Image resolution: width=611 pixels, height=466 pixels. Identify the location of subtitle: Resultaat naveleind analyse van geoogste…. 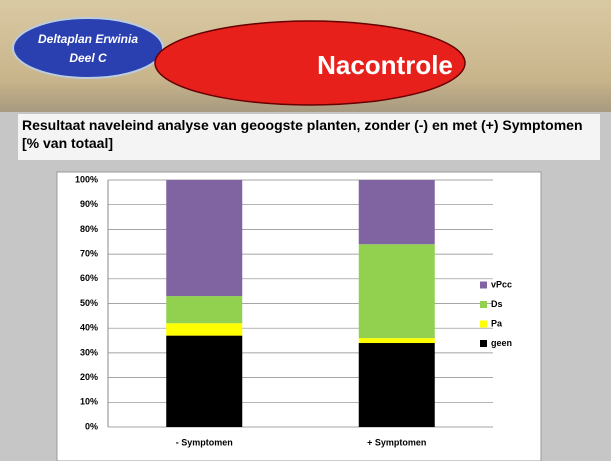
(302, 134).